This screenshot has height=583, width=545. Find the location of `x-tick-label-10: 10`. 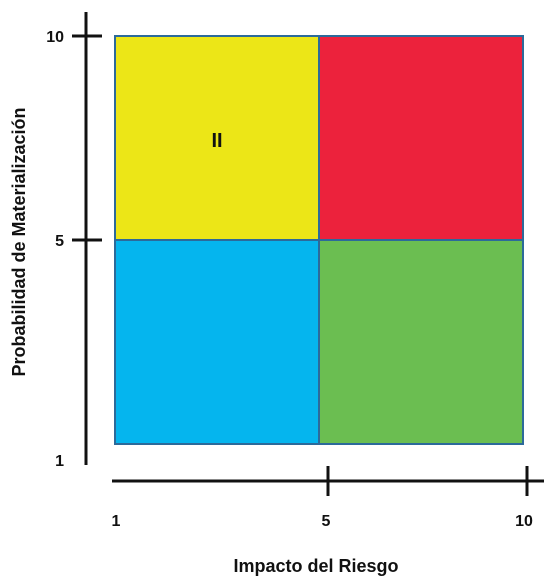

x-tick-label-10: 10 is located at coordinates (524, 521).